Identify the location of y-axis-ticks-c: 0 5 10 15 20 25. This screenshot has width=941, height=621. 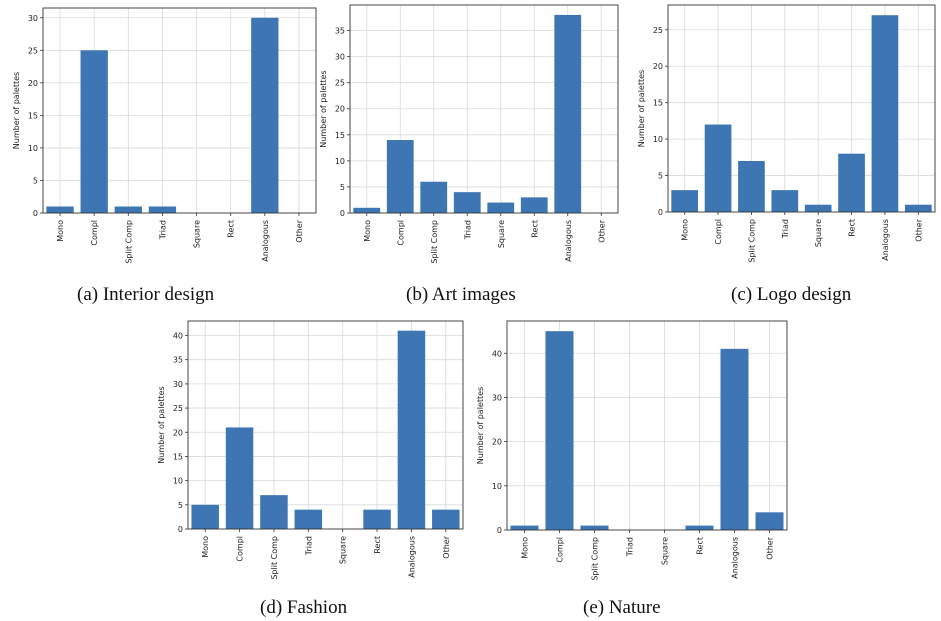
(660, 121).